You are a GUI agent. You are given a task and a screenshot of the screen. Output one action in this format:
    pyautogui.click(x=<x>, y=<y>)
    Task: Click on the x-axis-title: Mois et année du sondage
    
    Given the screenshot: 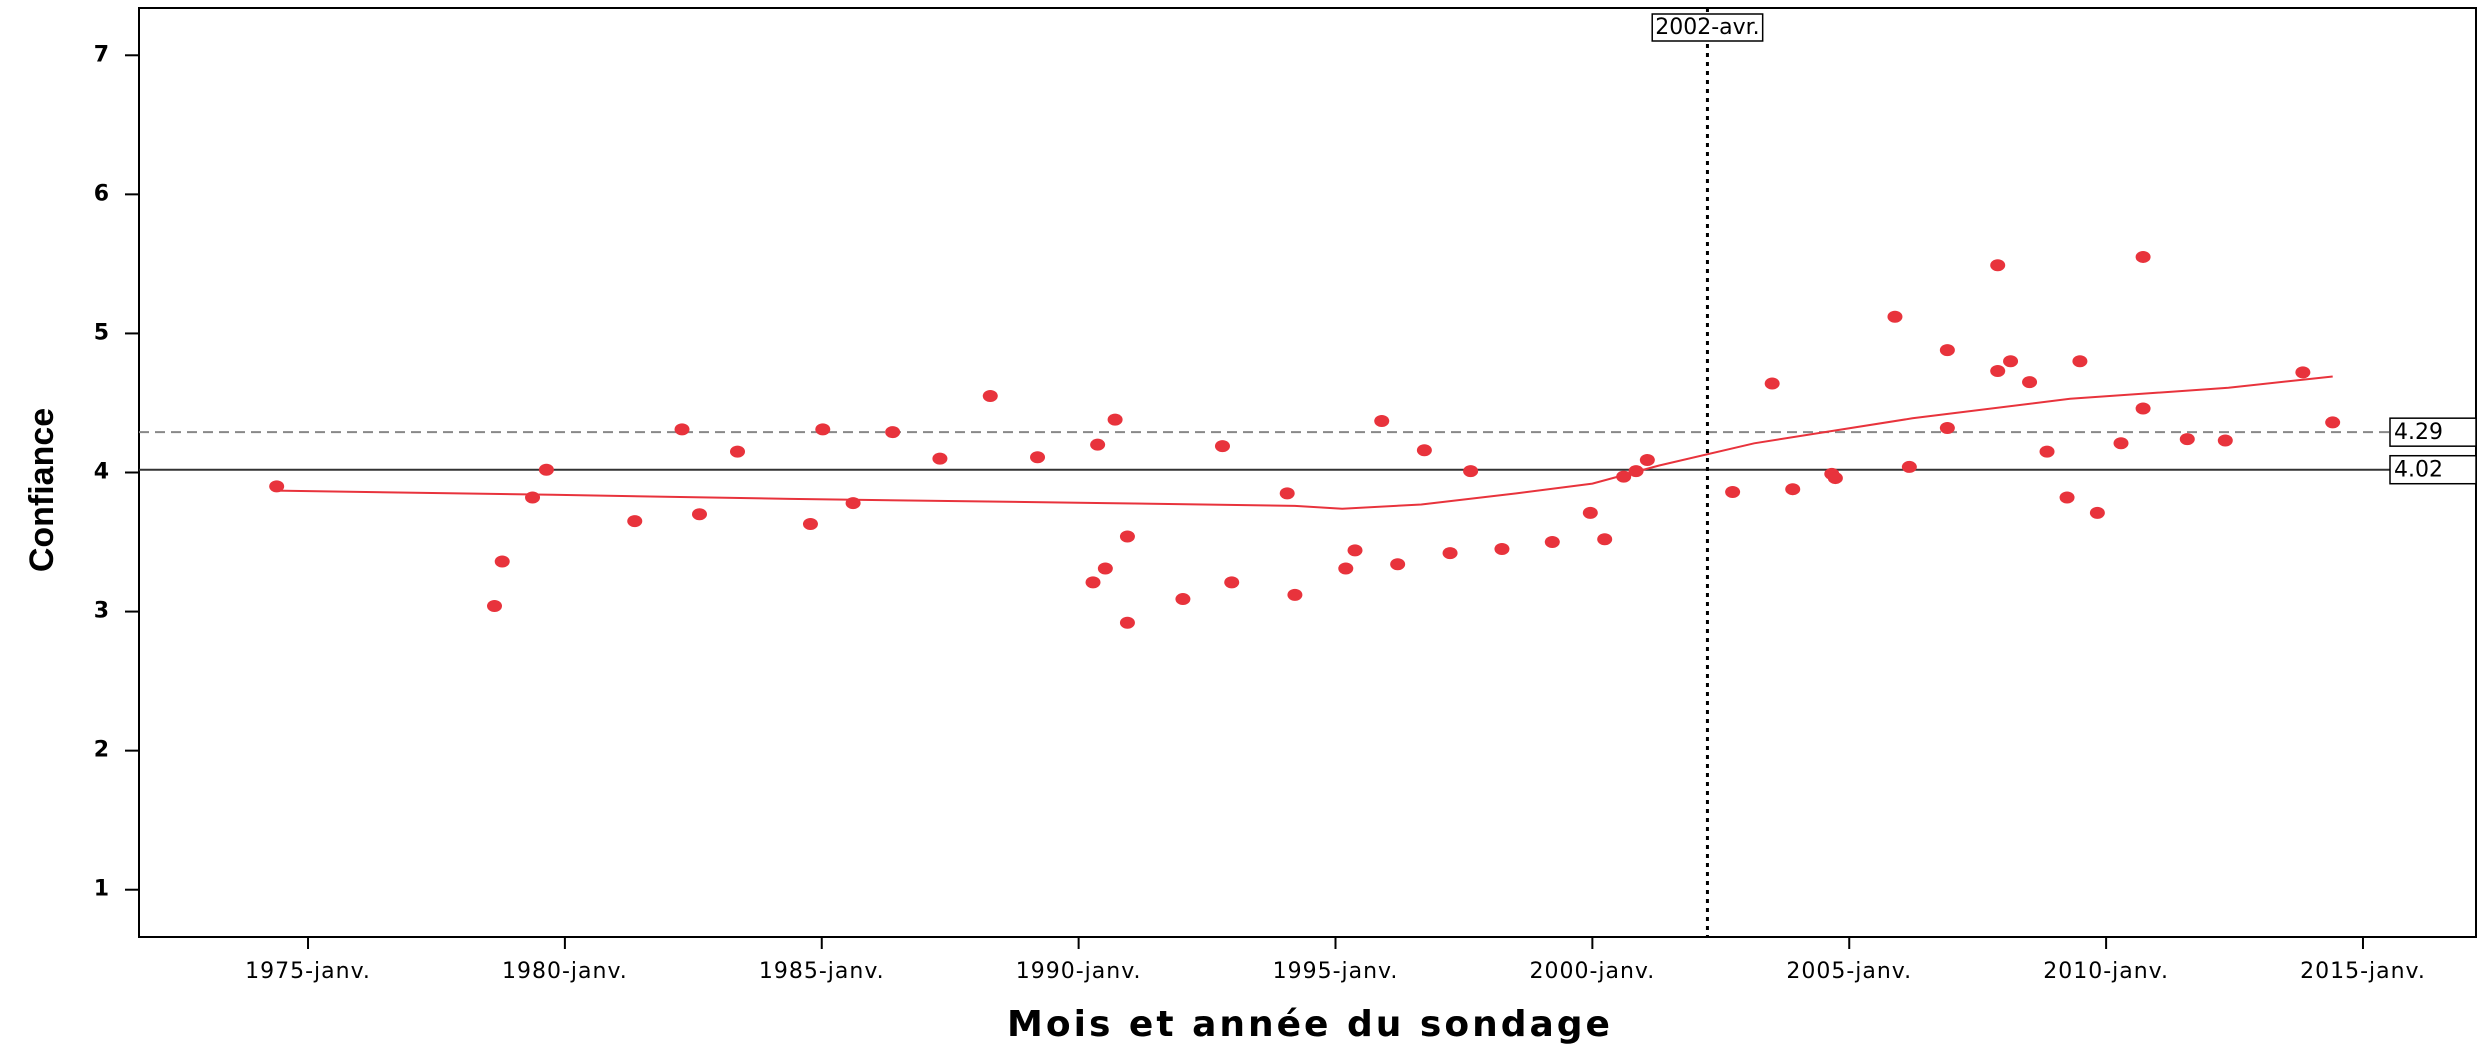 What is the action you would take?
    pyautogui.click(x=1310, y=1024)
    